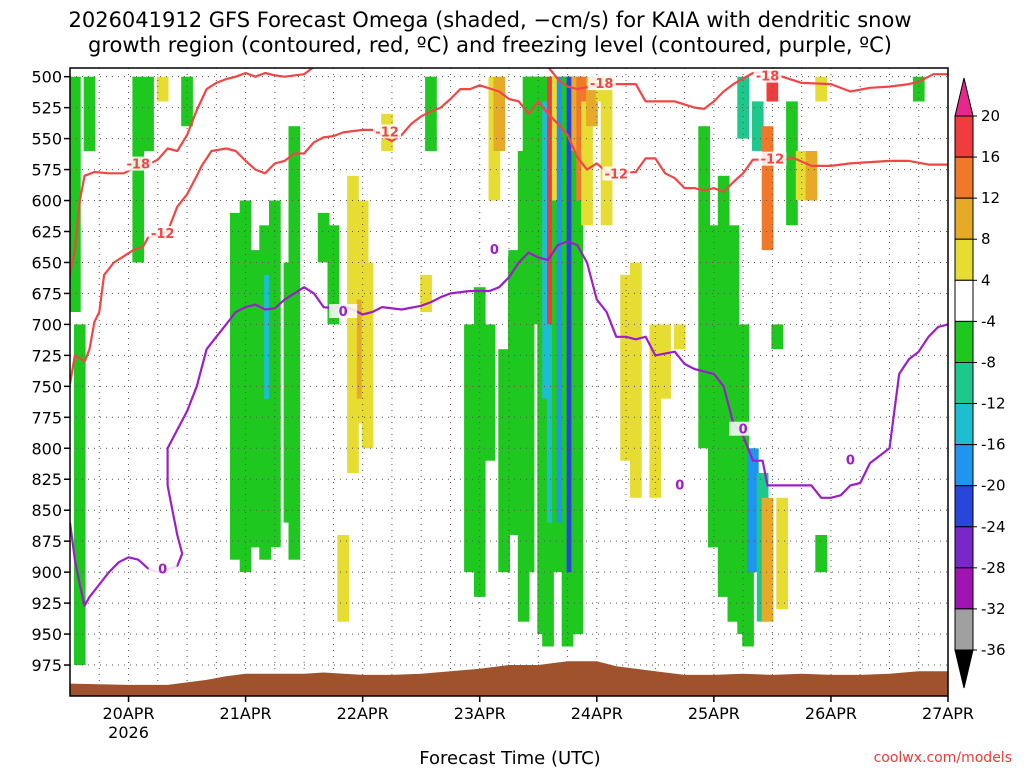  Describe the element at coordinates (46, 77) in the screenshot. I see `y-tick-label: 500` at that location.